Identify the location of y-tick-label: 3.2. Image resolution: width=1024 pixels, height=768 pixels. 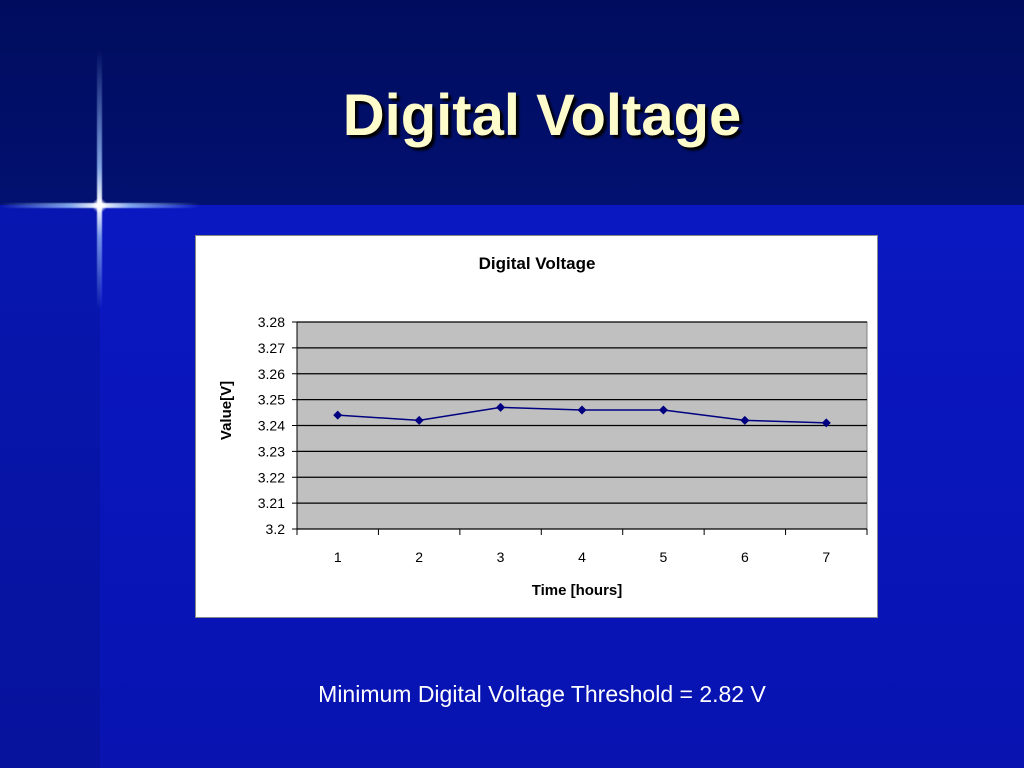
(276, 529).